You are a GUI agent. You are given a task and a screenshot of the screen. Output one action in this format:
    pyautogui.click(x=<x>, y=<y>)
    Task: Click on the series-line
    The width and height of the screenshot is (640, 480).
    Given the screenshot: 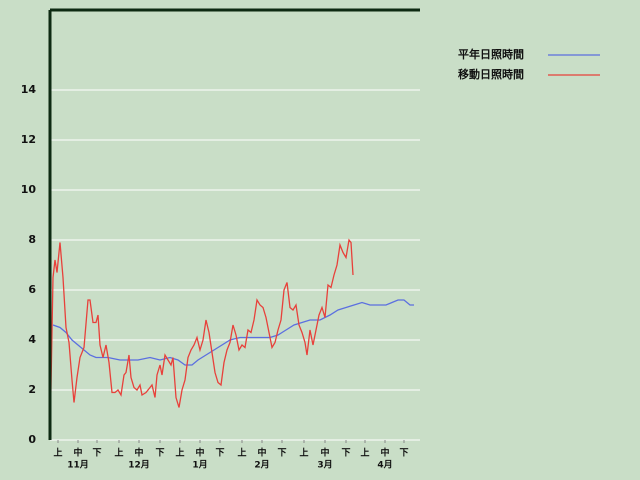 What is the action you would take?
    pyautogui.click(x=233, y=332)
    